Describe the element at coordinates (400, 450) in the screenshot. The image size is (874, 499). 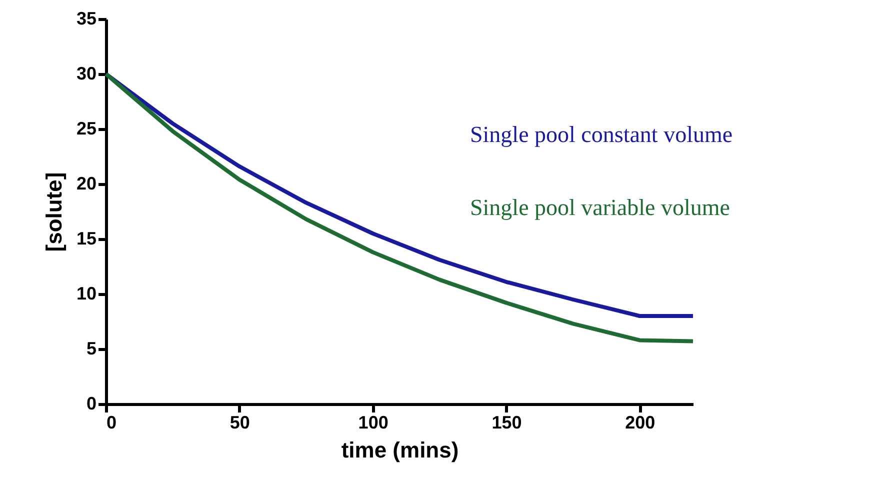
I see `x-axis-title: time (mins)` at that location.